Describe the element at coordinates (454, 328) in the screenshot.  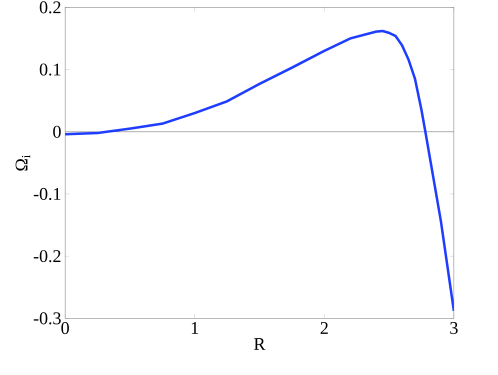
I see `x-tick-label: 3` at that location.